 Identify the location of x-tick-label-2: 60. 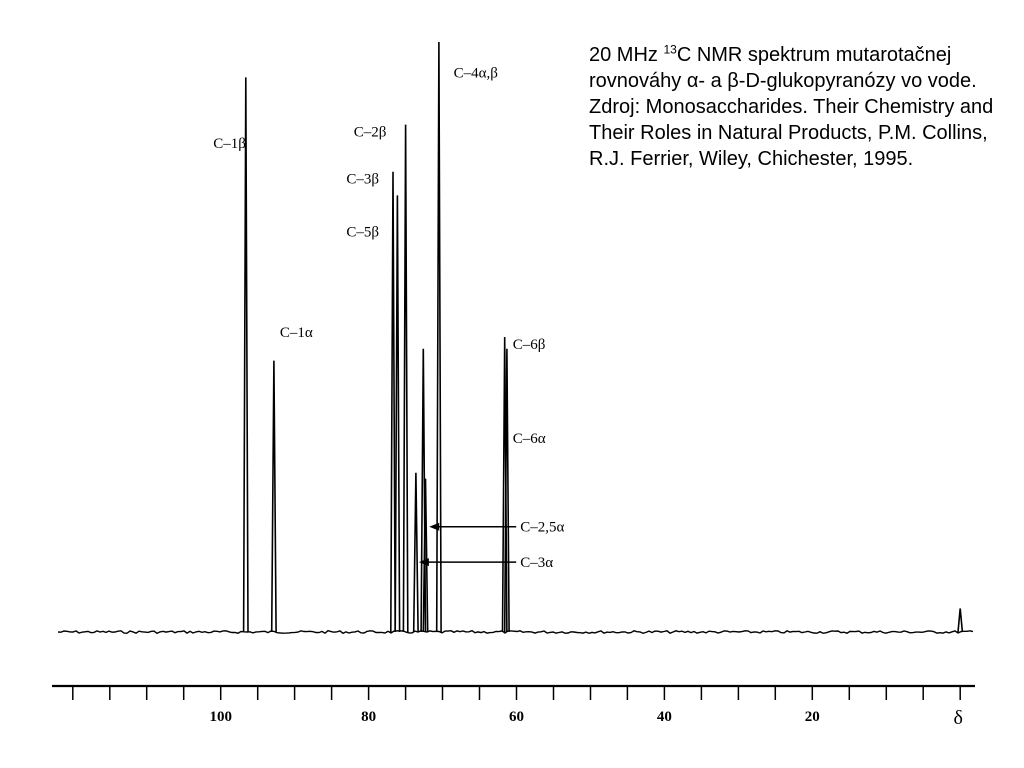
(516, 717).